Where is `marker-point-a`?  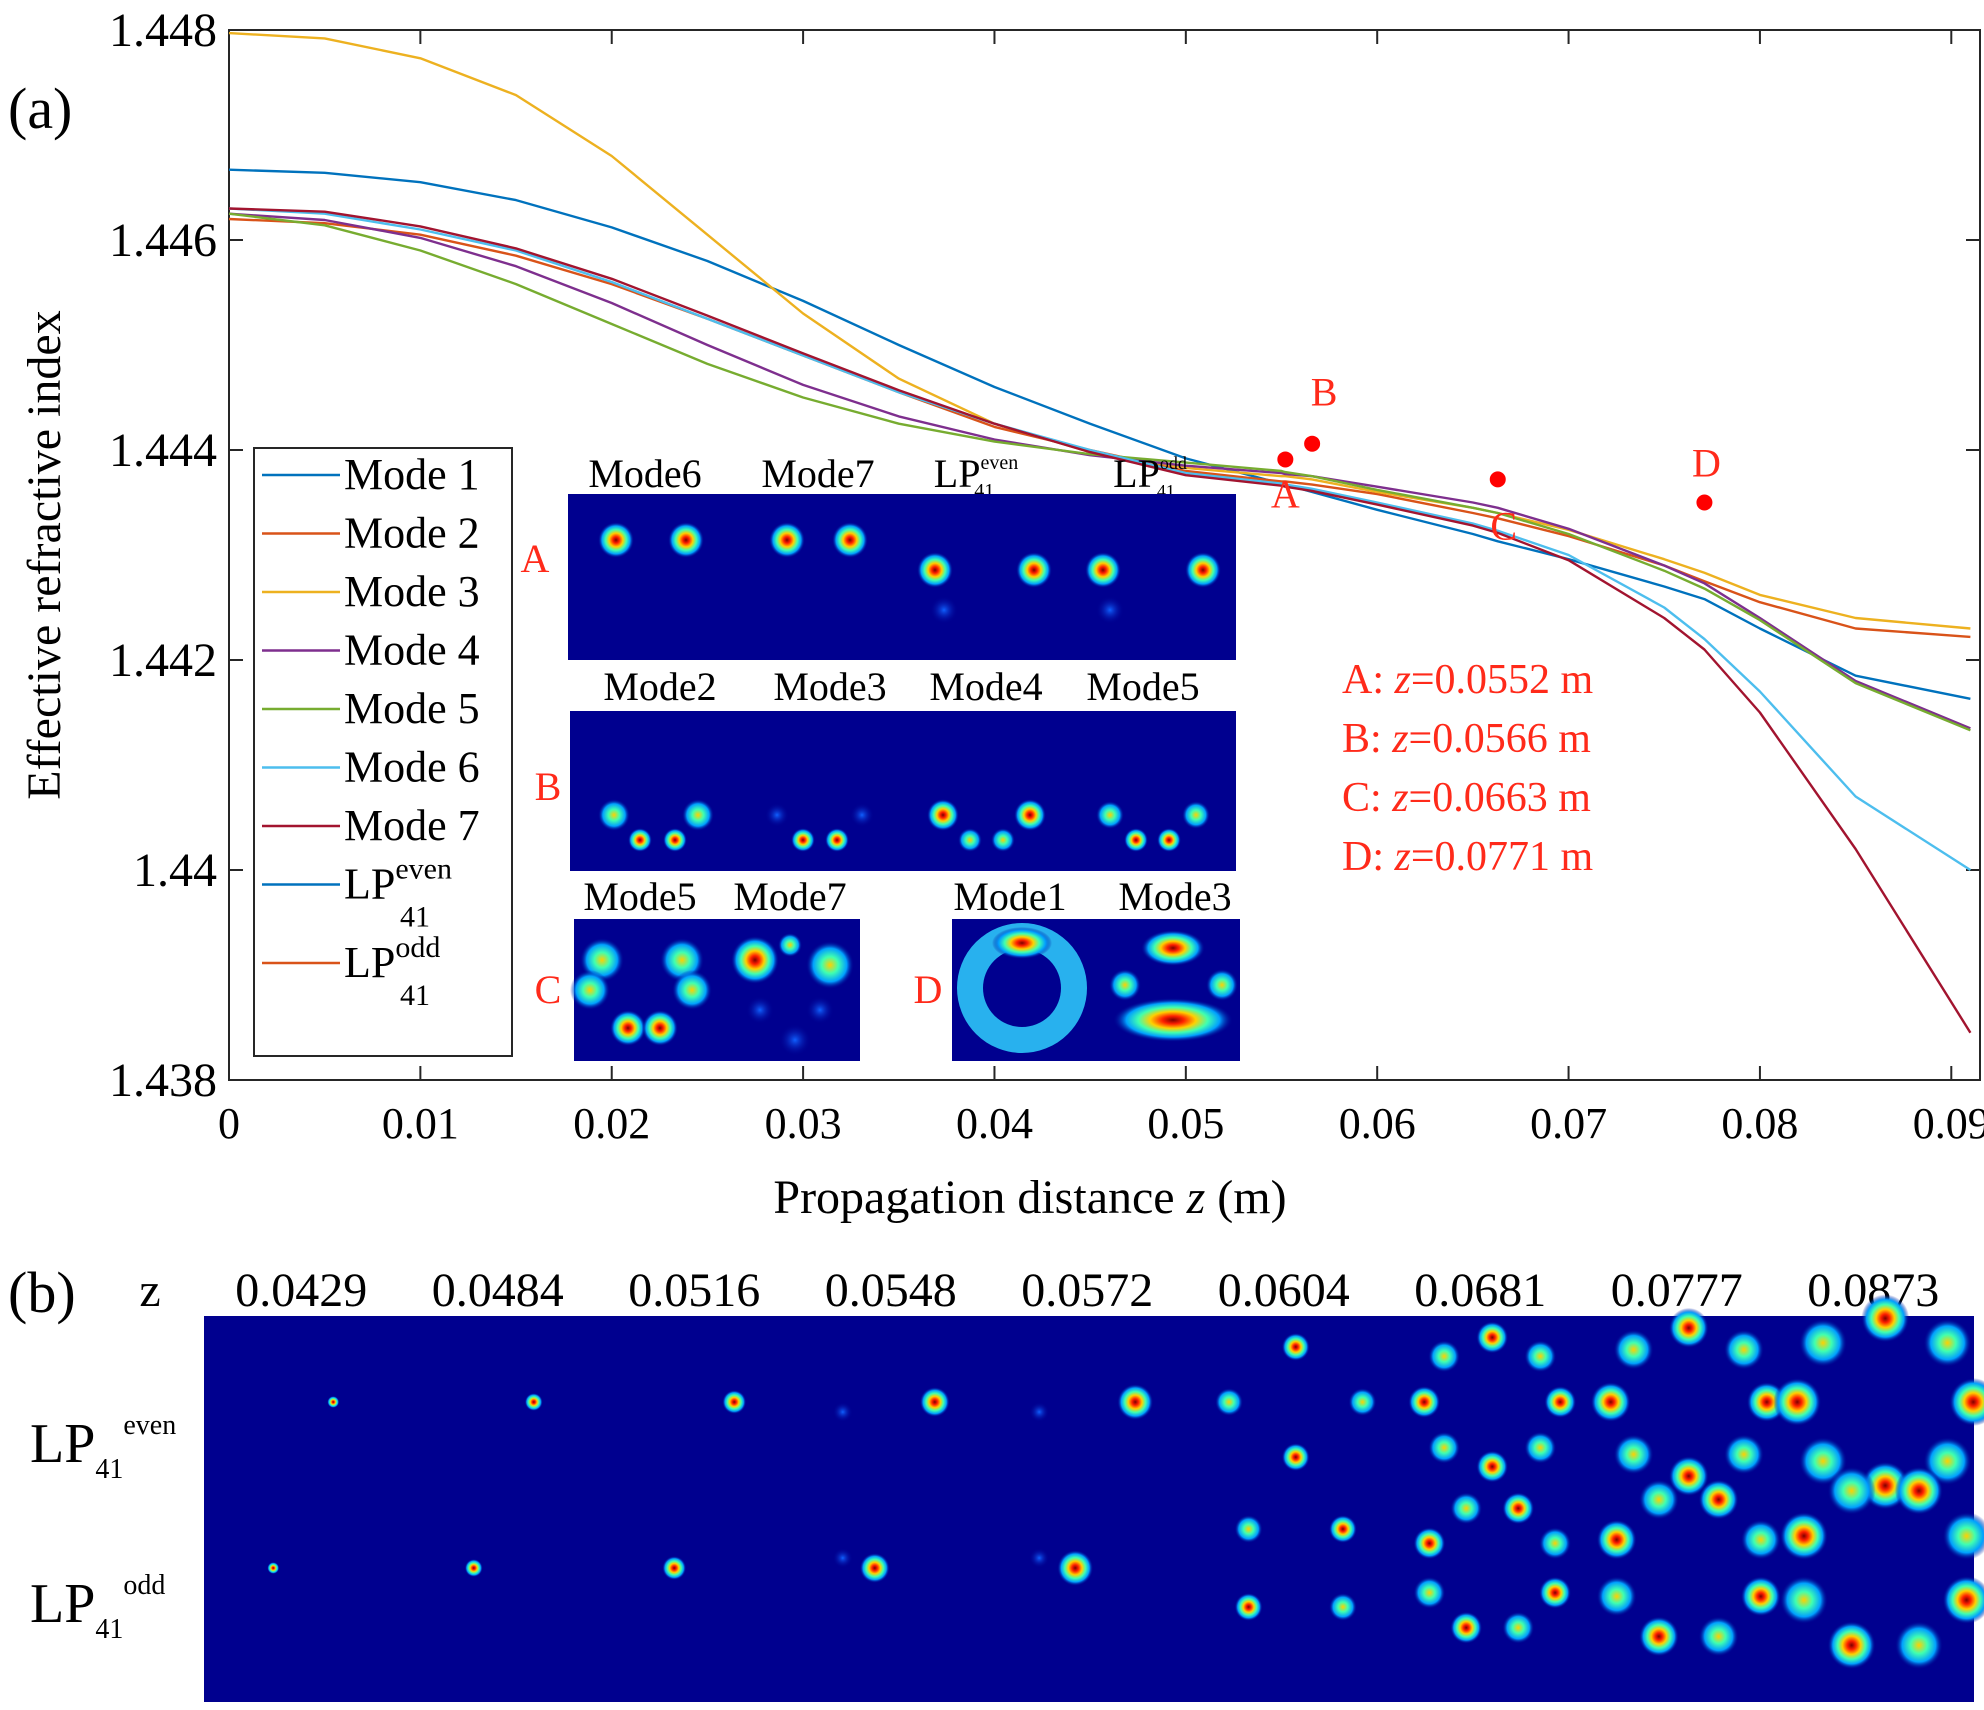
marker-point-a is located at coordinates (1285, 459).